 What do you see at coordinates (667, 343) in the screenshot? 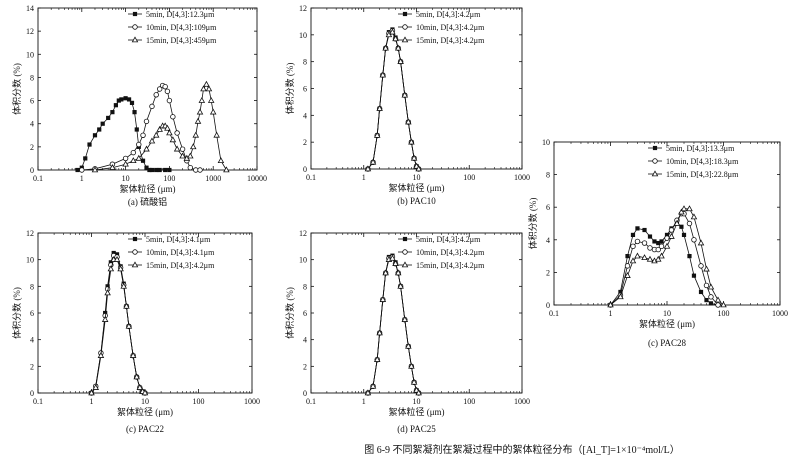
I see `panel-label: (c) PAC28` at bounding box center [667, 343].